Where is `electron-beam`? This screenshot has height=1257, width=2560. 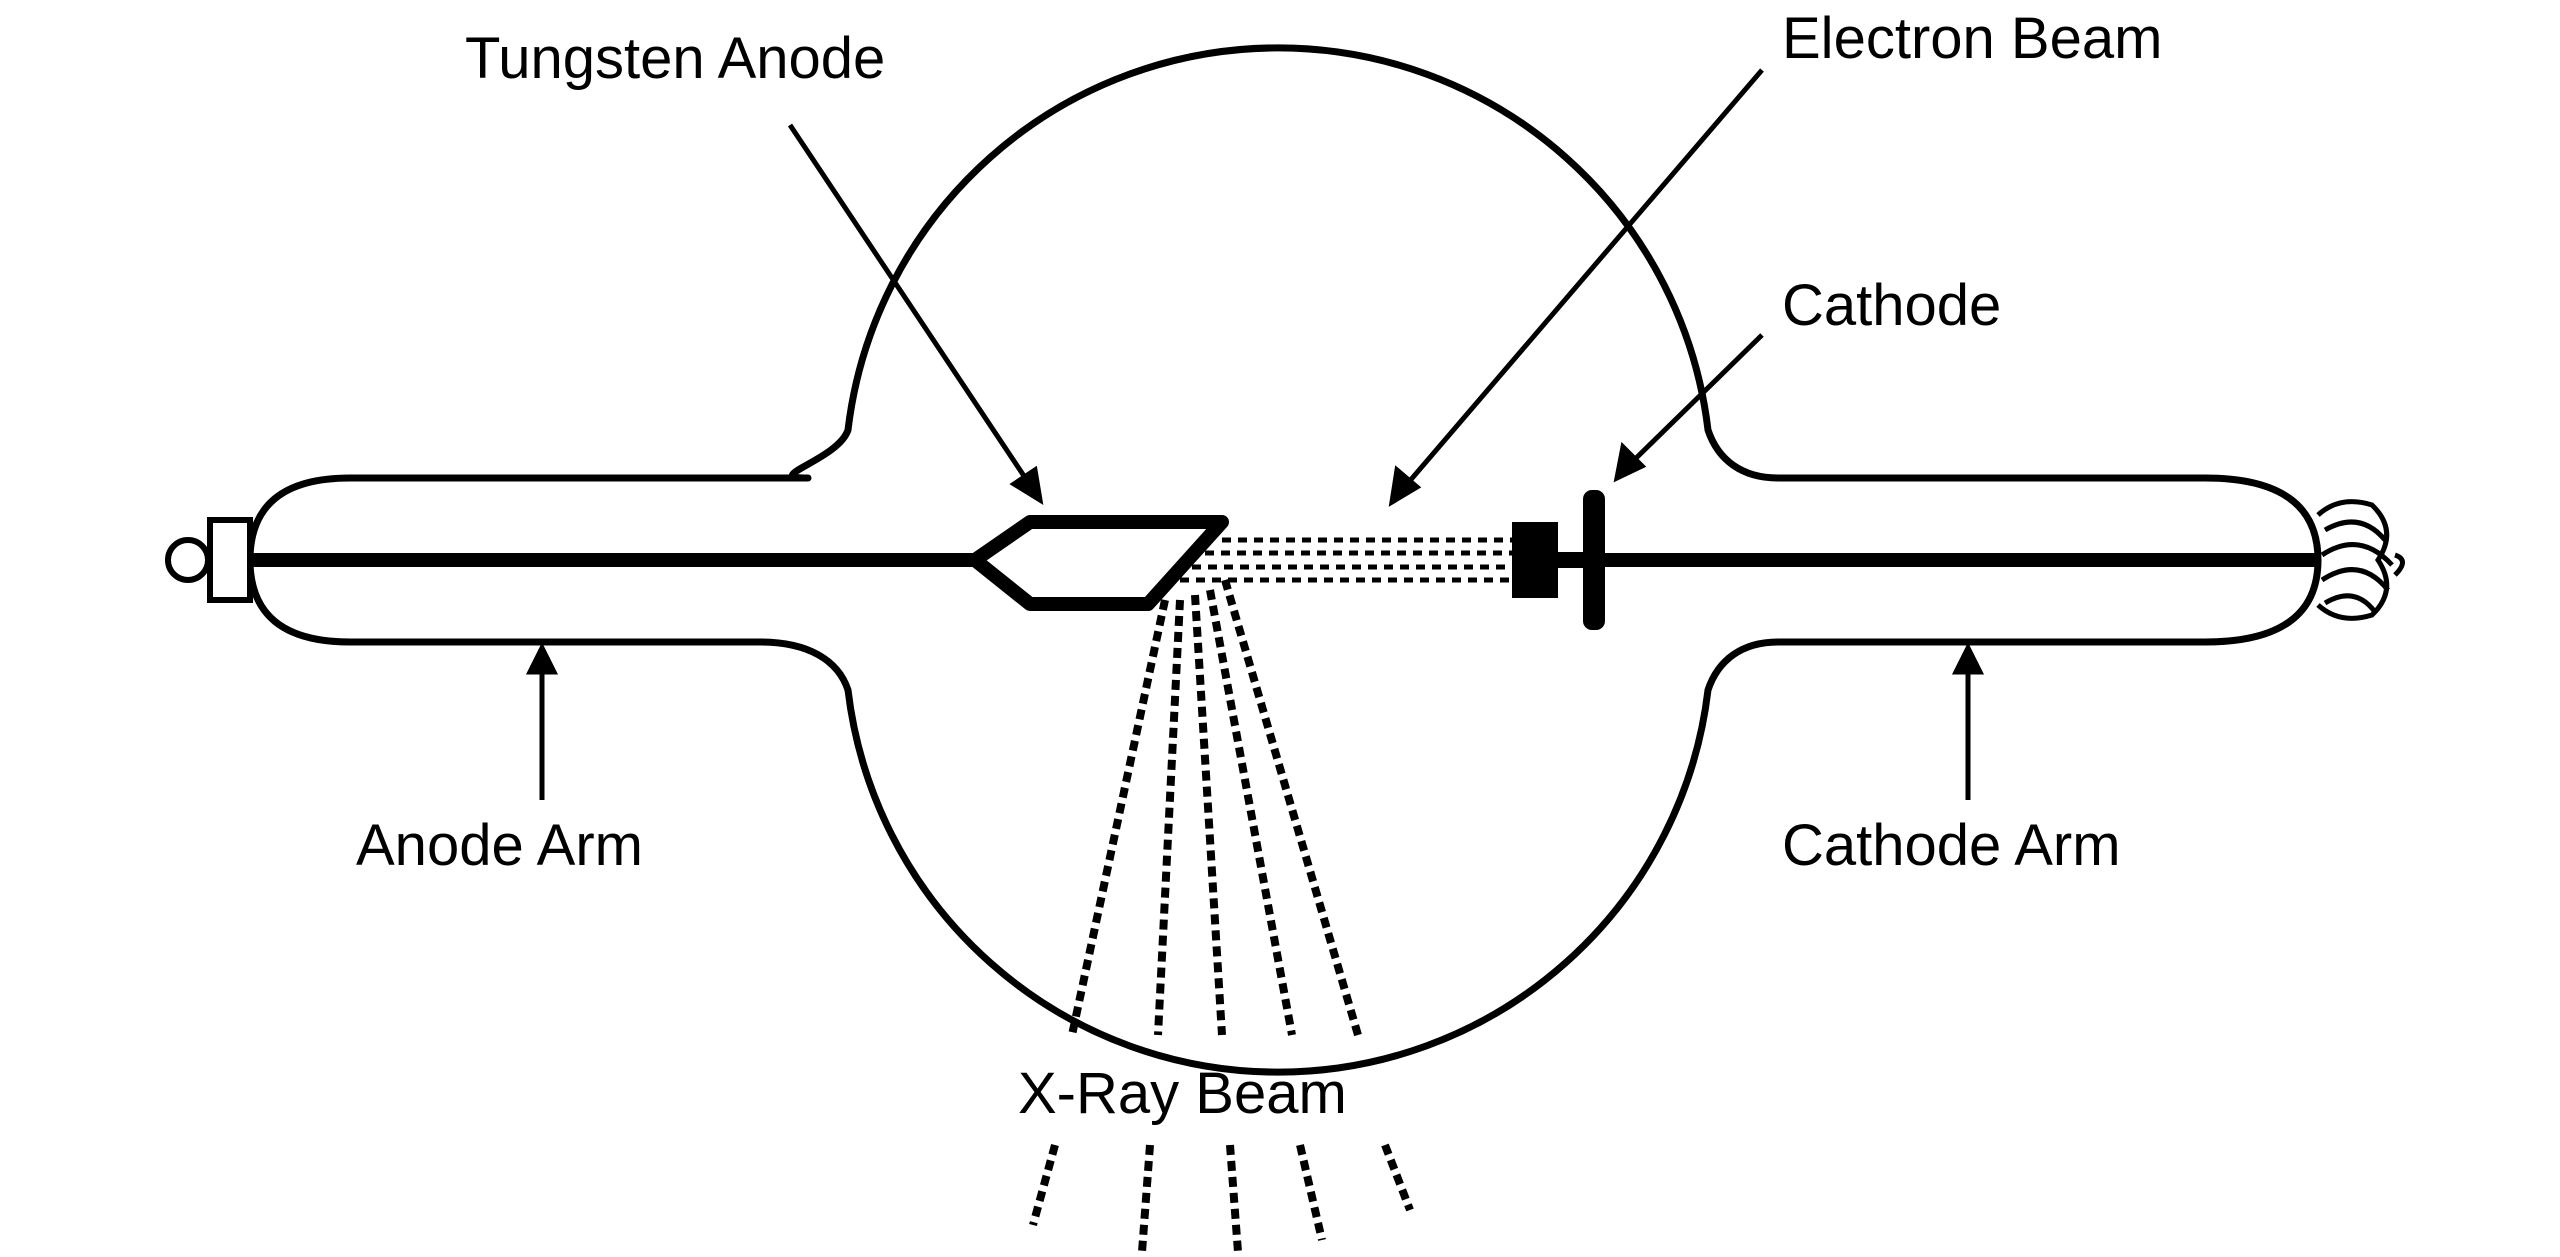
electron-beam is located at coordinates (1347, 560).